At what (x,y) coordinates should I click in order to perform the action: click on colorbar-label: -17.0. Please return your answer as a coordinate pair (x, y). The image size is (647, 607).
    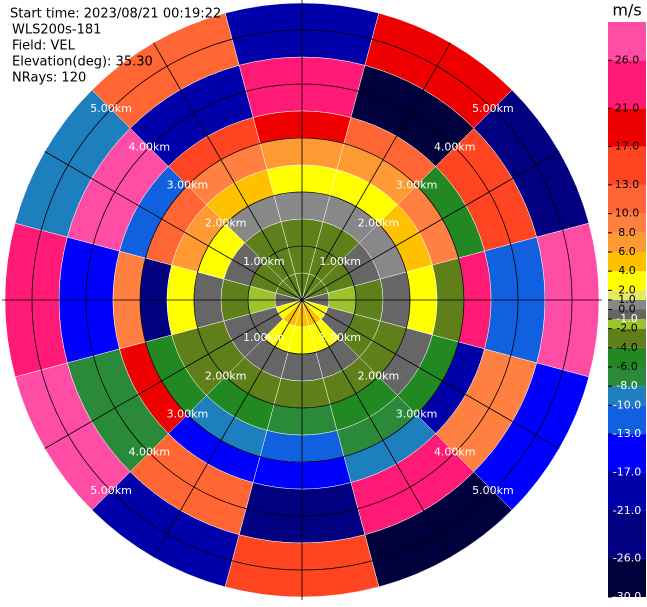
    Looking at the image, I should click on (627, 471).